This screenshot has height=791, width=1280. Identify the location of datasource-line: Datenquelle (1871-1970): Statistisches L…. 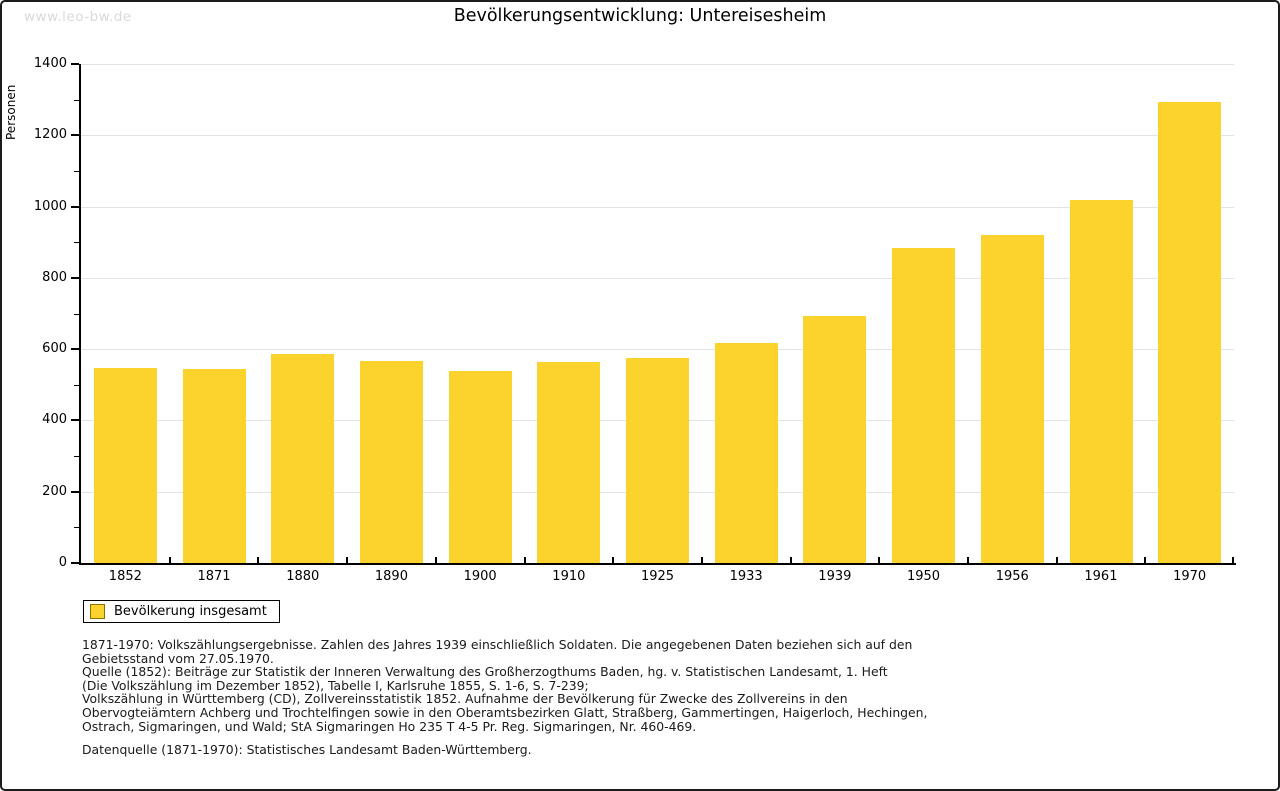
(307, 749).